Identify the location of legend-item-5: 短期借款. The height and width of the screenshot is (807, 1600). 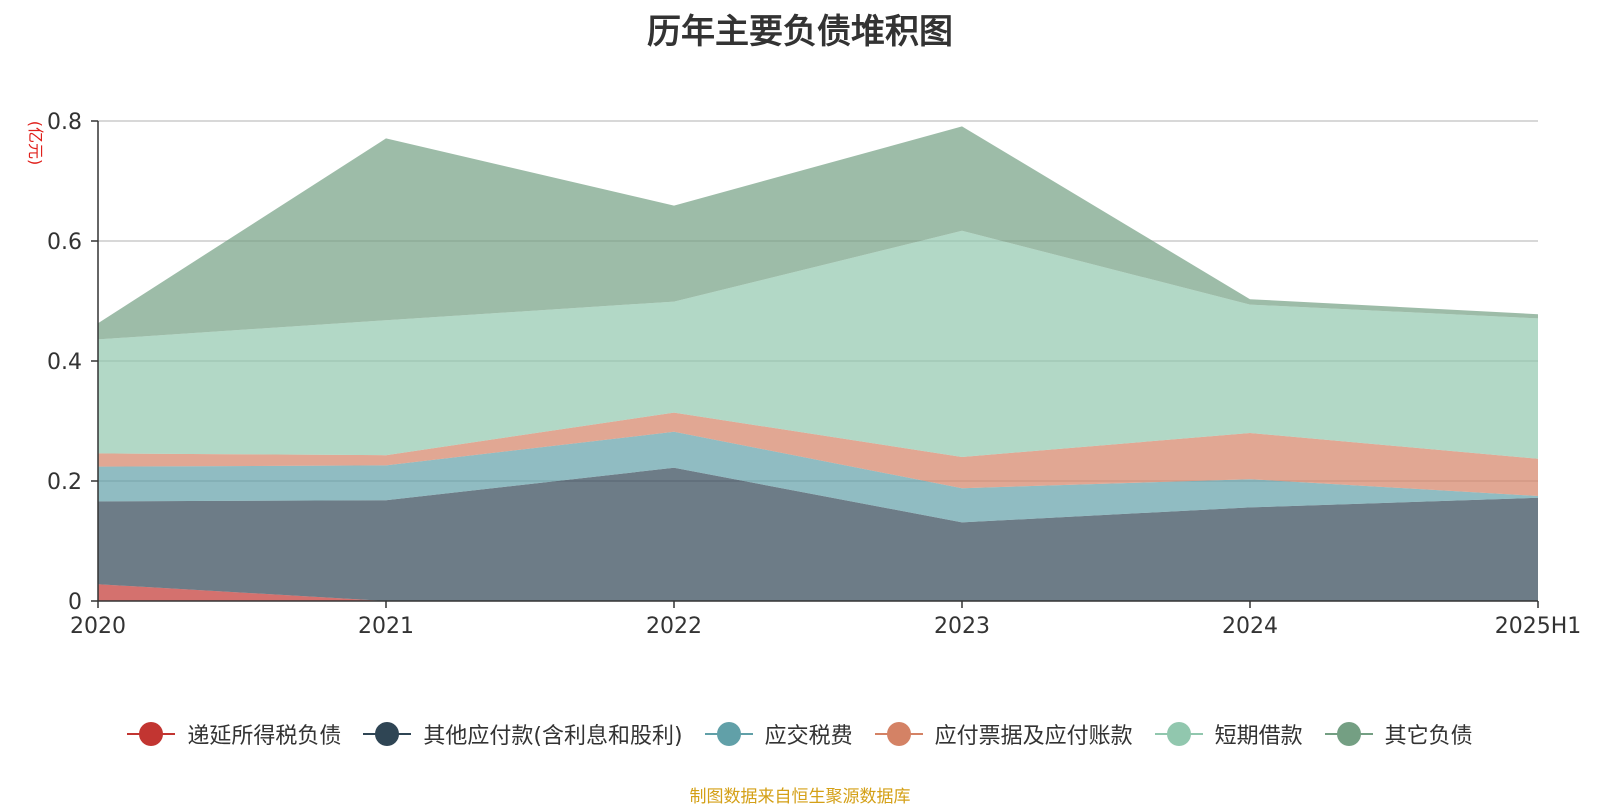
(1228, 734).